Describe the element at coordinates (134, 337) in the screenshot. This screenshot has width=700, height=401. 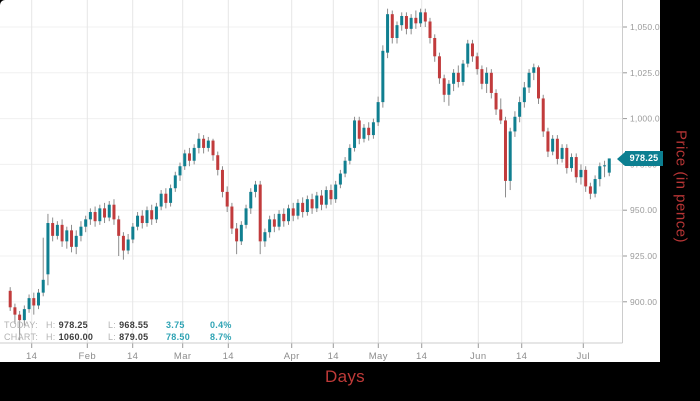
I see `legend-chart-low: 879.05` at that location.